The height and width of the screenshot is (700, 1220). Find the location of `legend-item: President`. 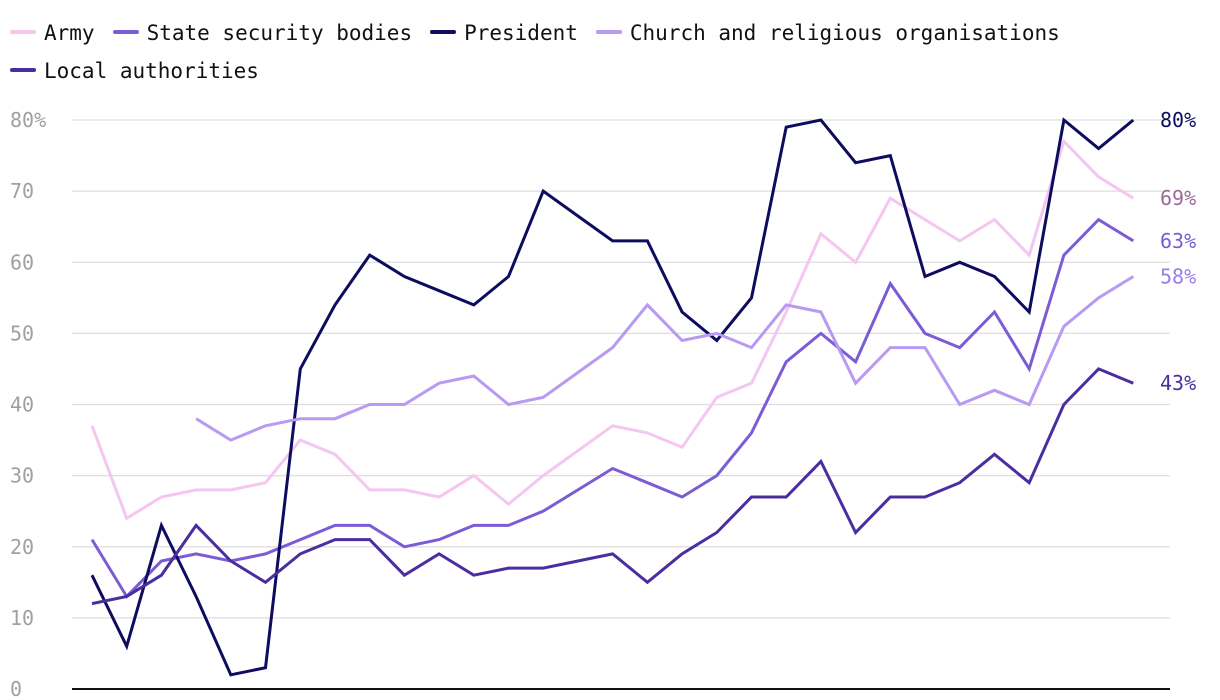

legend-item: President is located at coordinates (504, 33).